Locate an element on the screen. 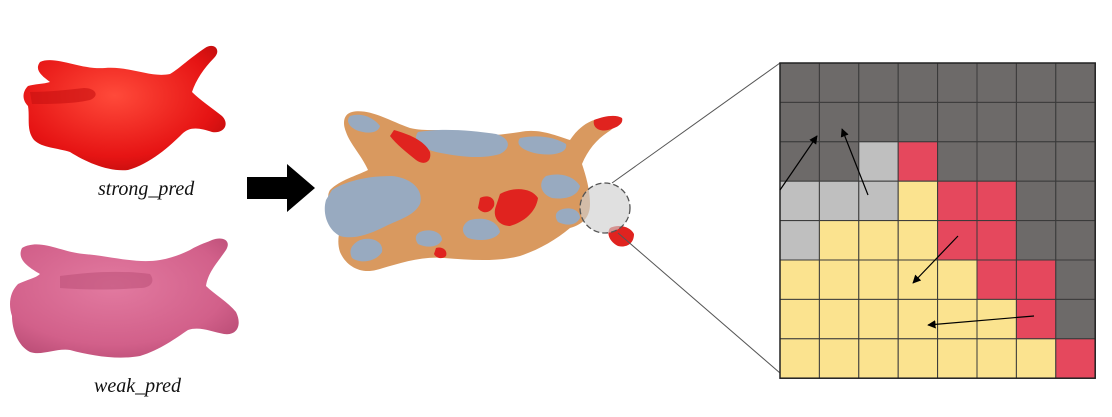 The image size is (1112, 417). strong-pred-mesh is located at coordinates (124, 108).